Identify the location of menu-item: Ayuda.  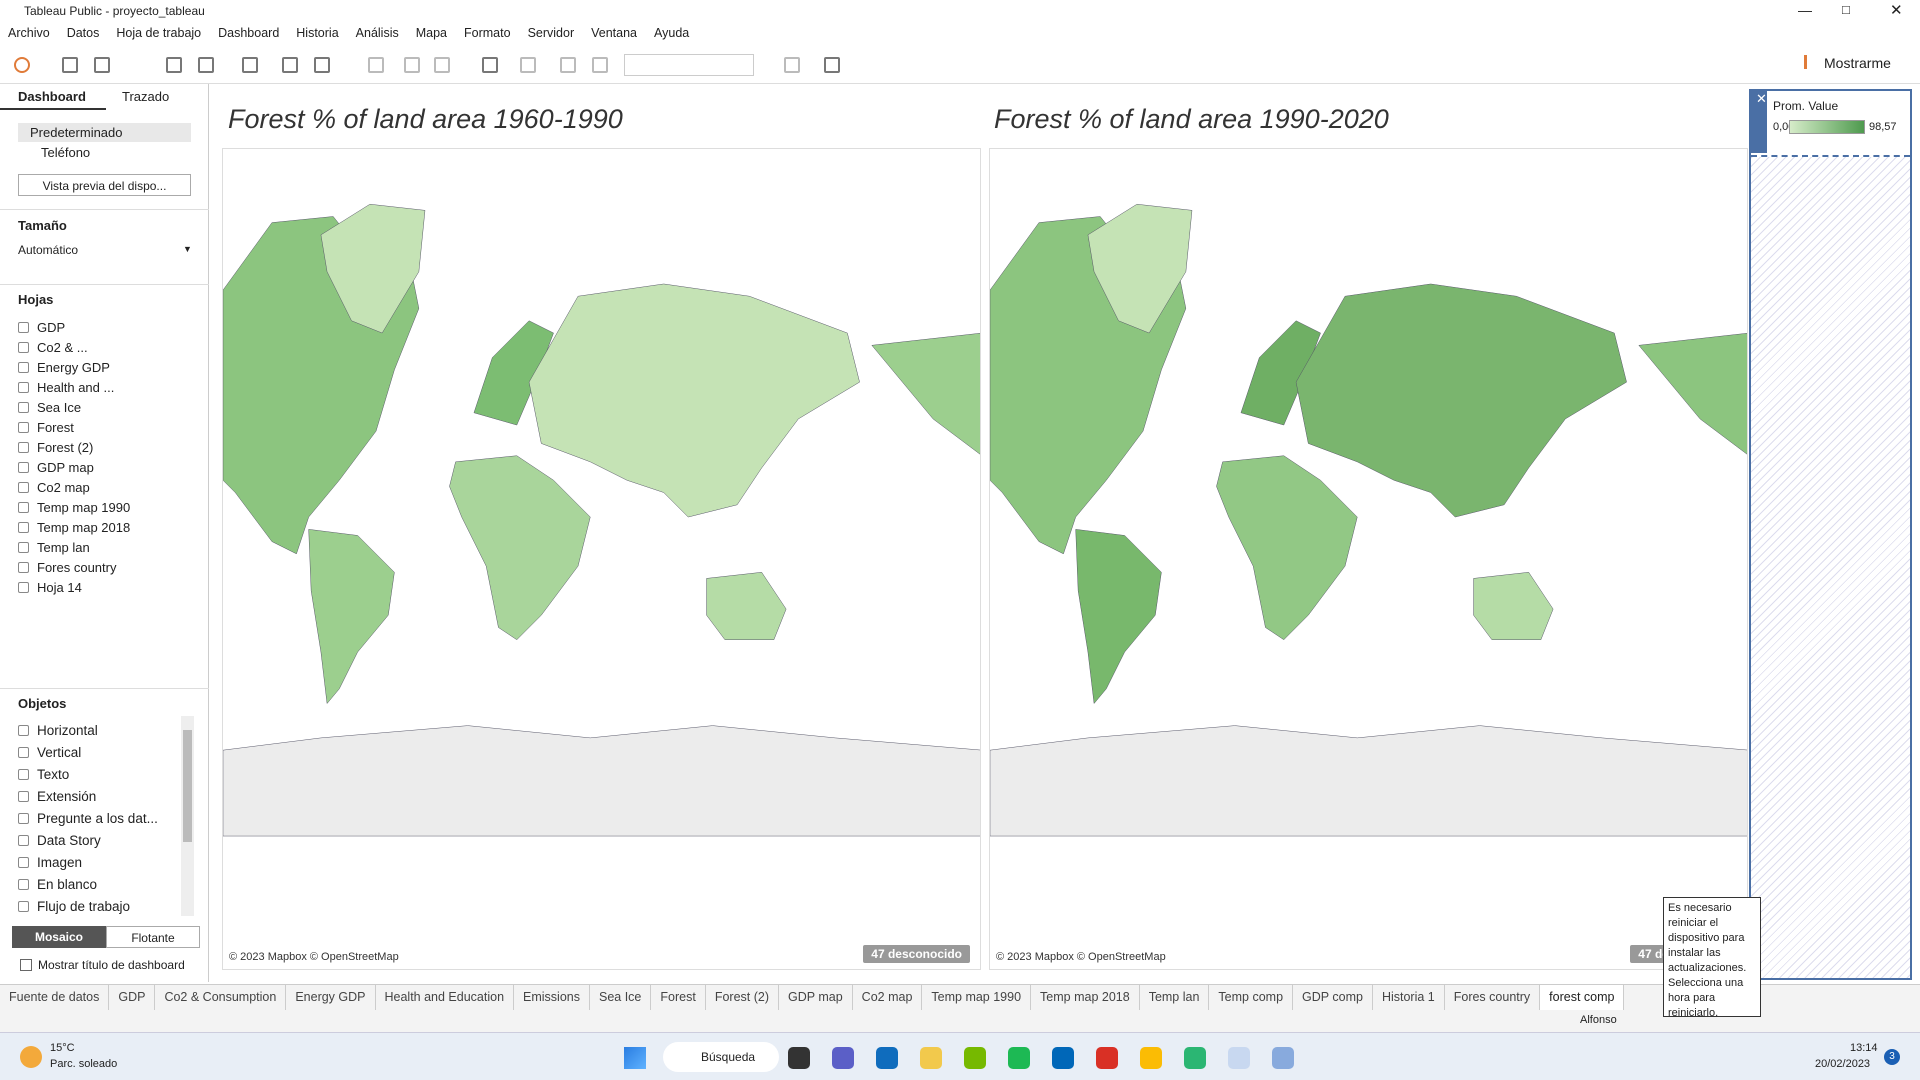
(672, 33).